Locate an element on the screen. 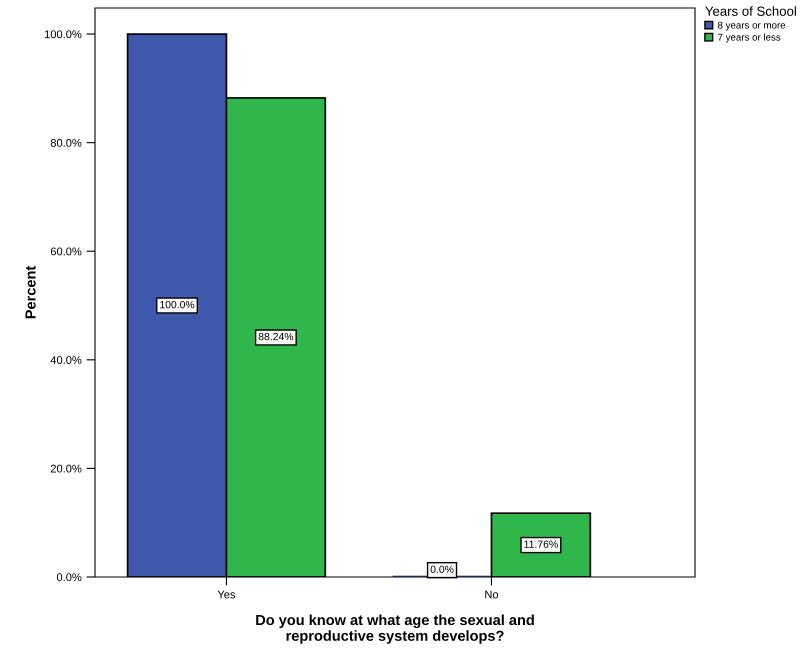 The height and width of the screenshot is (666, 807). y-tick-label: 60.0% is located at coordinates (66, 252).